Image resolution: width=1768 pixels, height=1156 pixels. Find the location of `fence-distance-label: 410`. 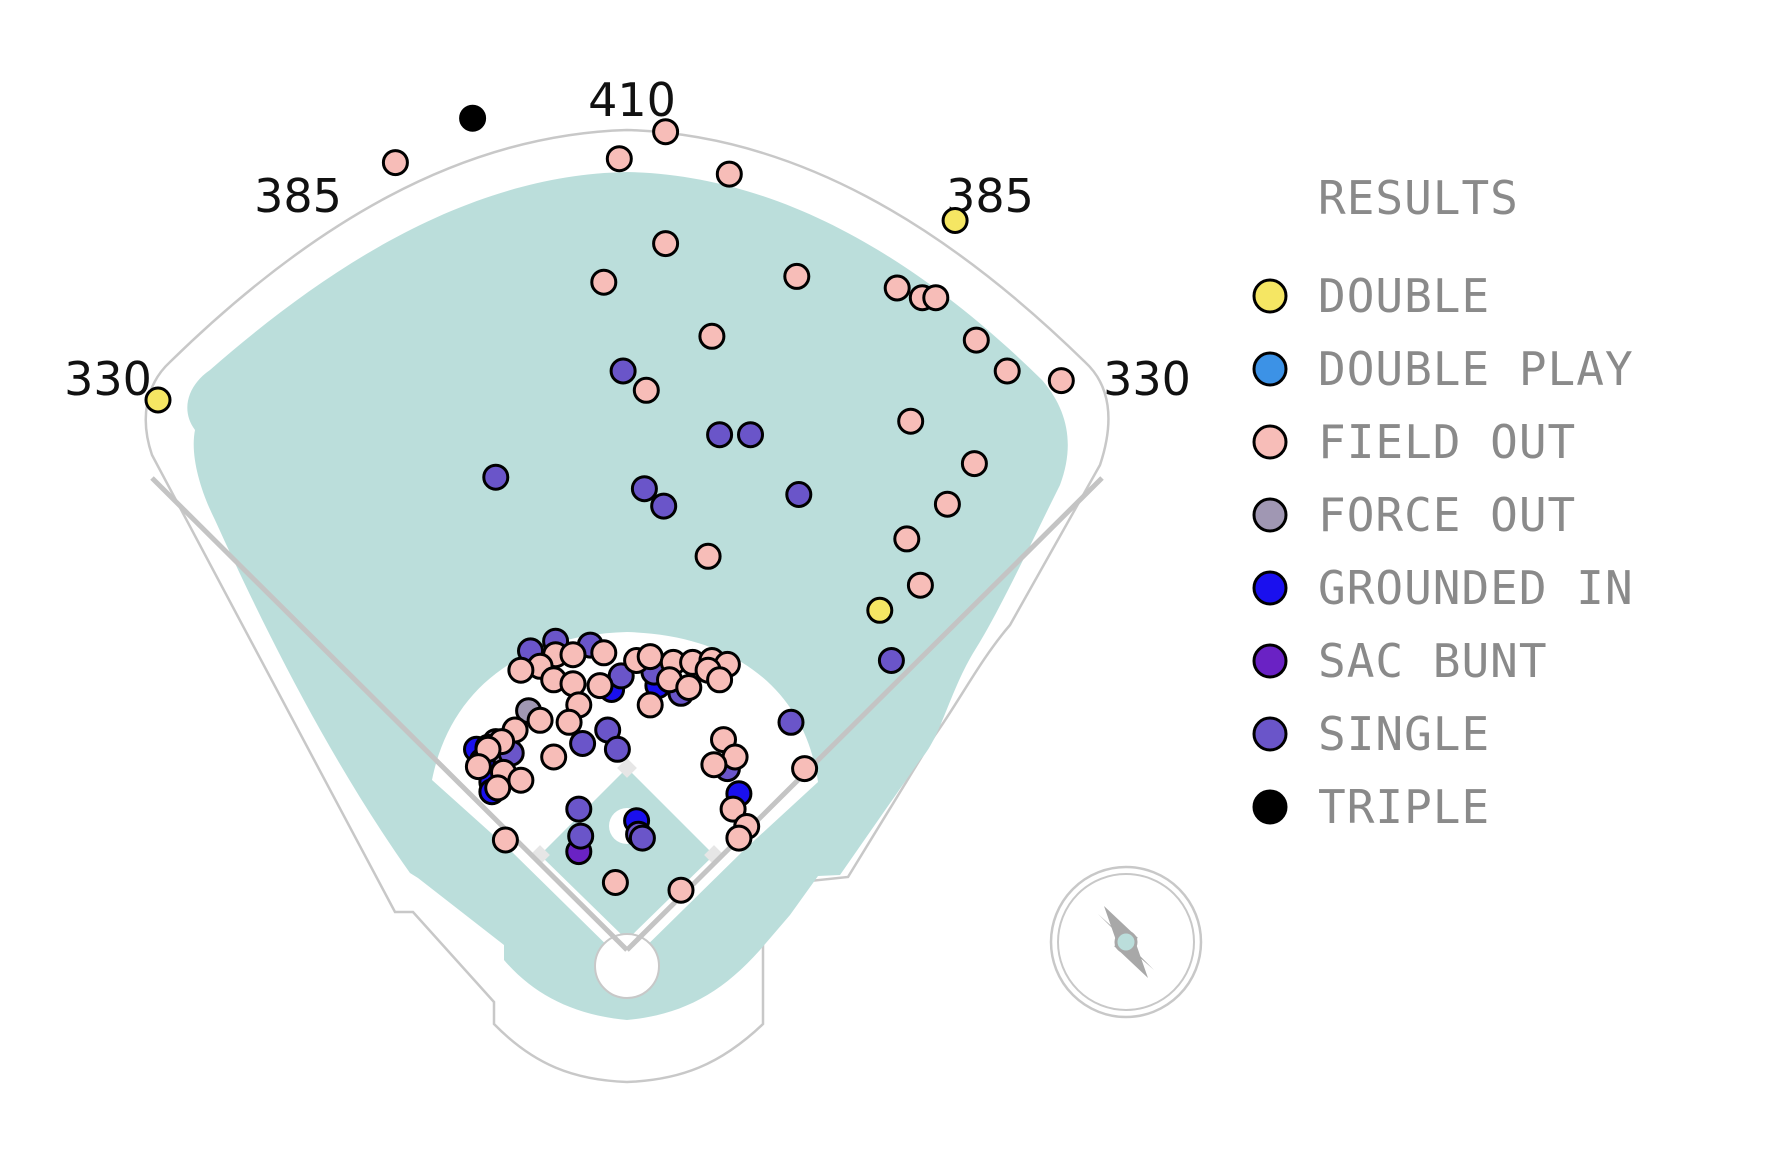

fence-distance-label: 410 is located at coordinates (632, 100).